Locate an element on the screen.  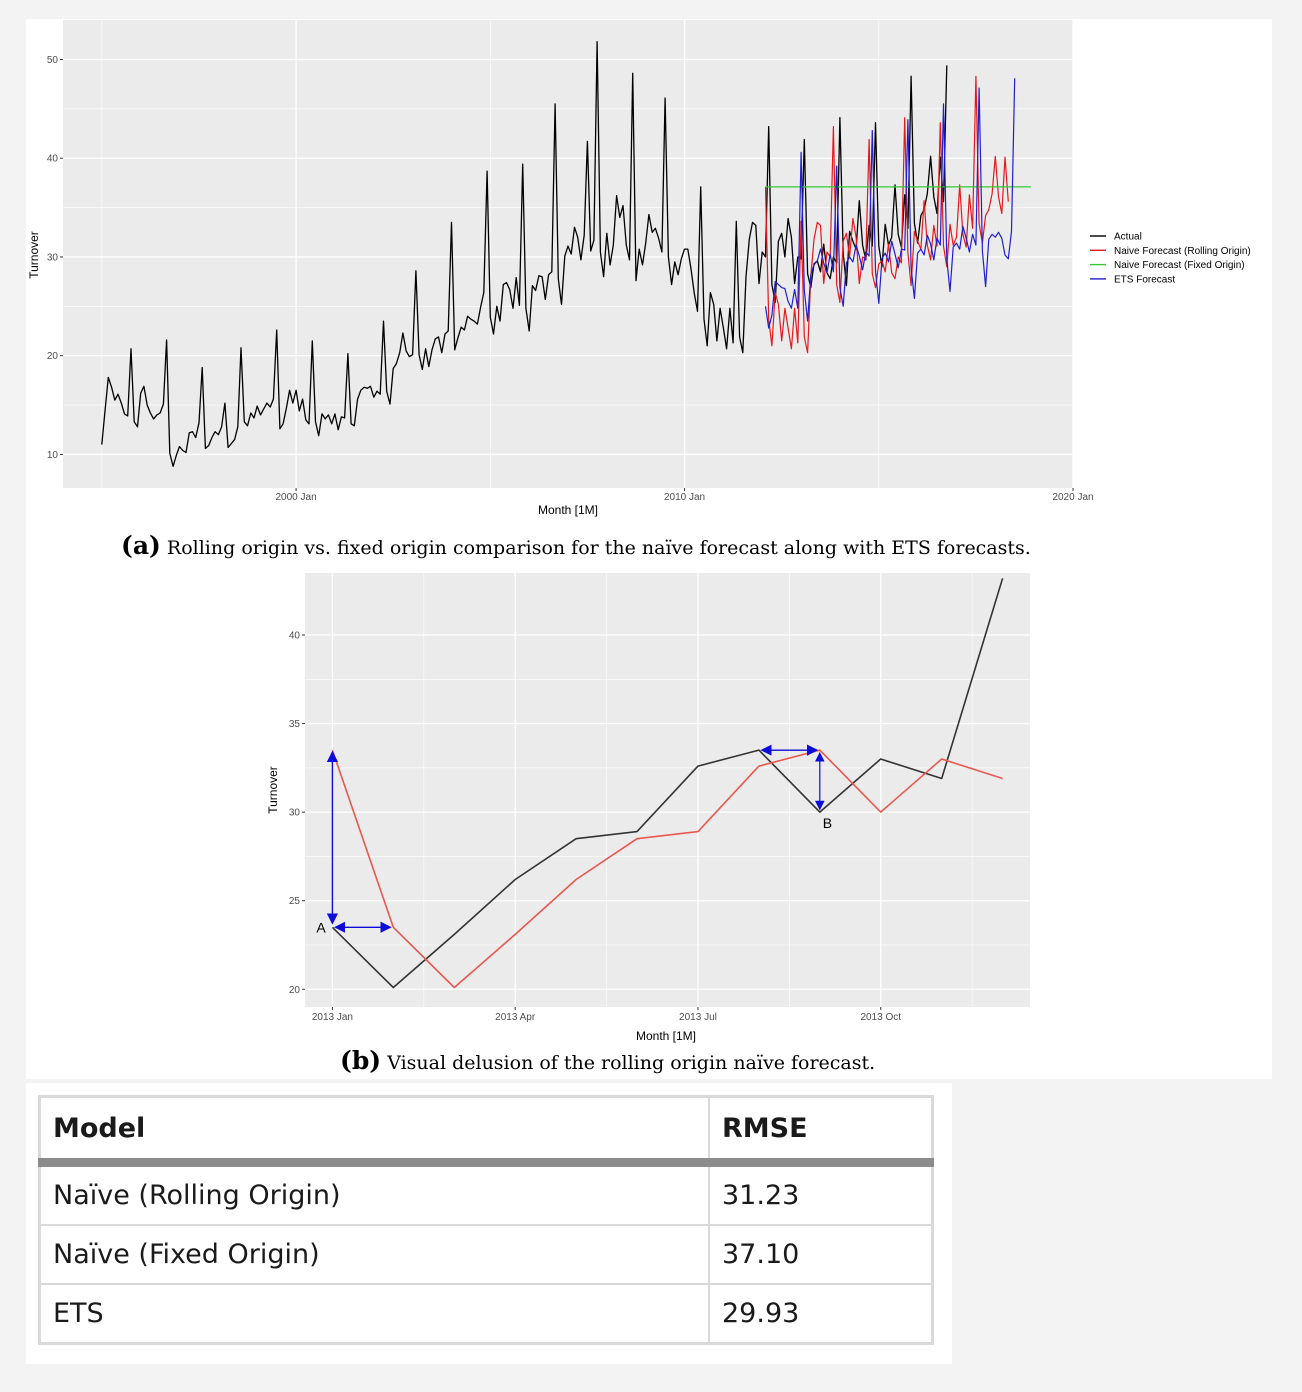
chart-a-y-ticks: 10 20 30 40 50 is located at coordinates (55, 258).